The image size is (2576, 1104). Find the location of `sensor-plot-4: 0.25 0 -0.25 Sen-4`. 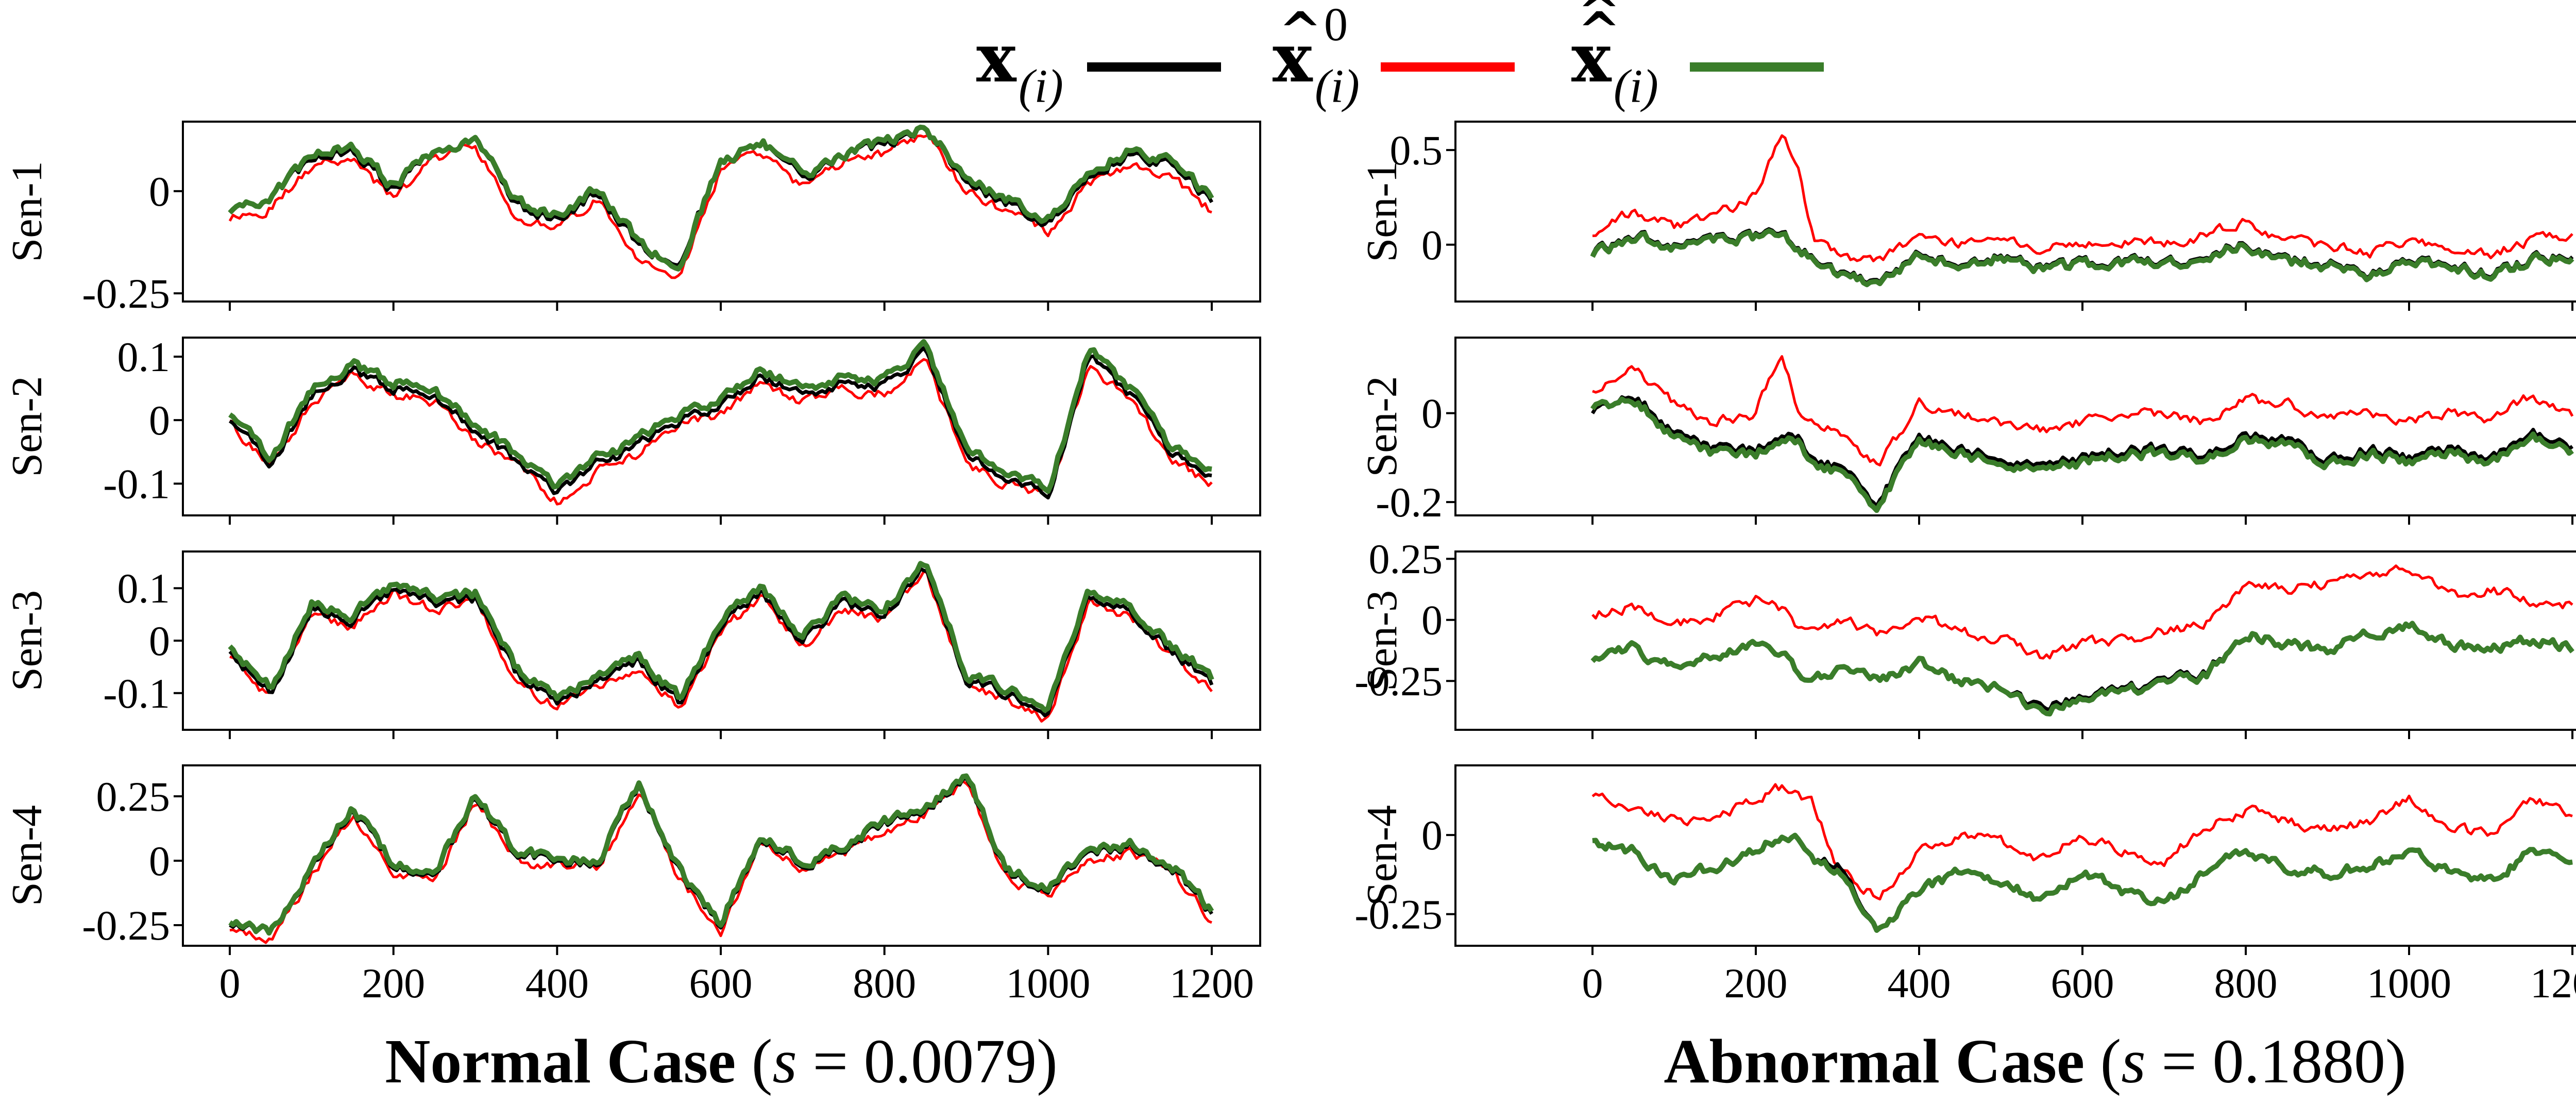

sensor-plot-4: 0.25 0 -0.25 Sen-4 is located at coordinates (632, 859).